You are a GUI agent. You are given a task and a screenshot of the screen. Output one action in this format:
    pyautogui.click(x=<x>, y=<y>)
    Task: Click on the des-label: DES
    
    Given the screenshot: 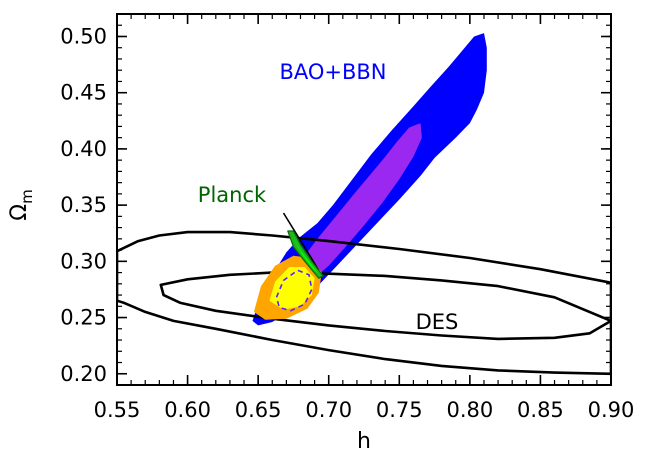 What is the action you would take?
    pyautogui.click(x=437, y=322)
    